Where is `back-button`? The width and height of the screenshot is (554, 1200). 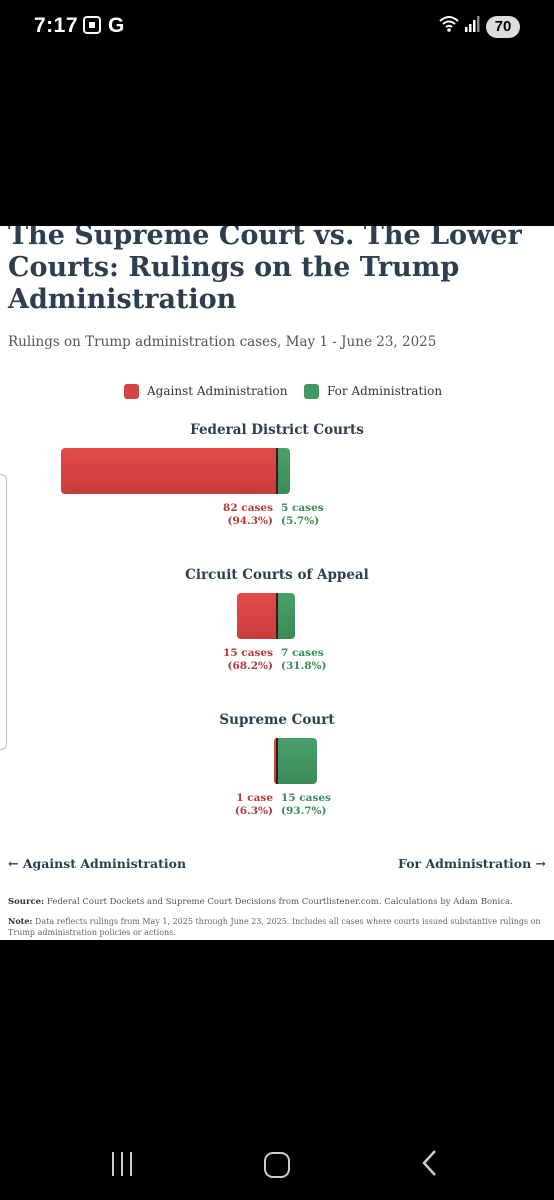 back-button is located at coordinates (430, 1163).